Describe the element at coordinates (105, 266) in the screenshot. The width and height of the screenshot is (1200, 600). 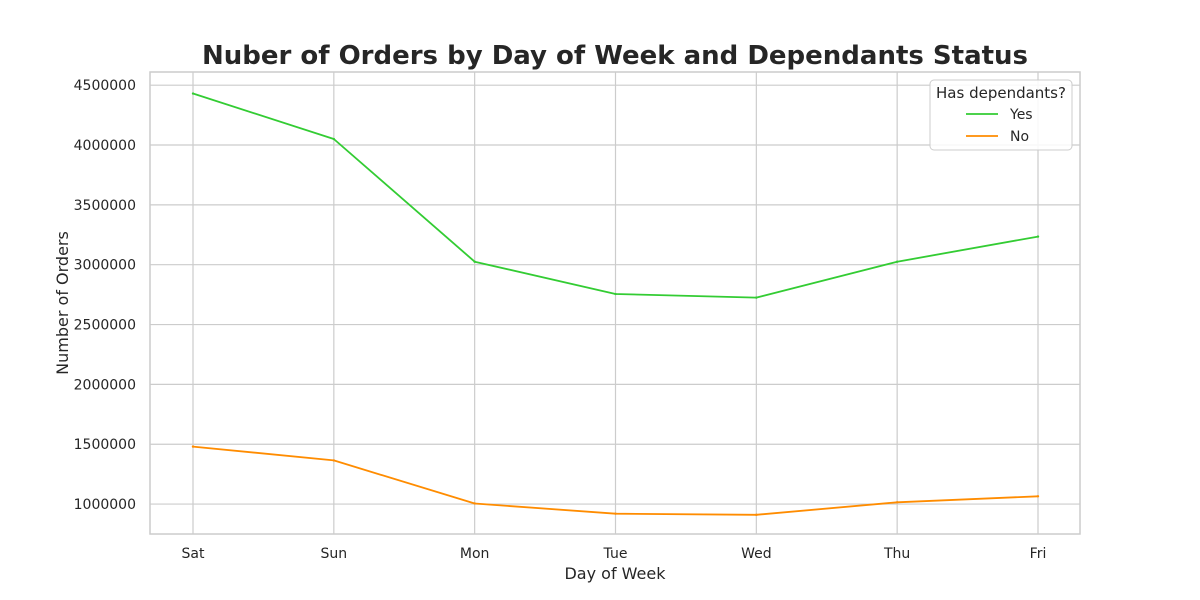
I see `y-tick-label: 3000000` at that location.